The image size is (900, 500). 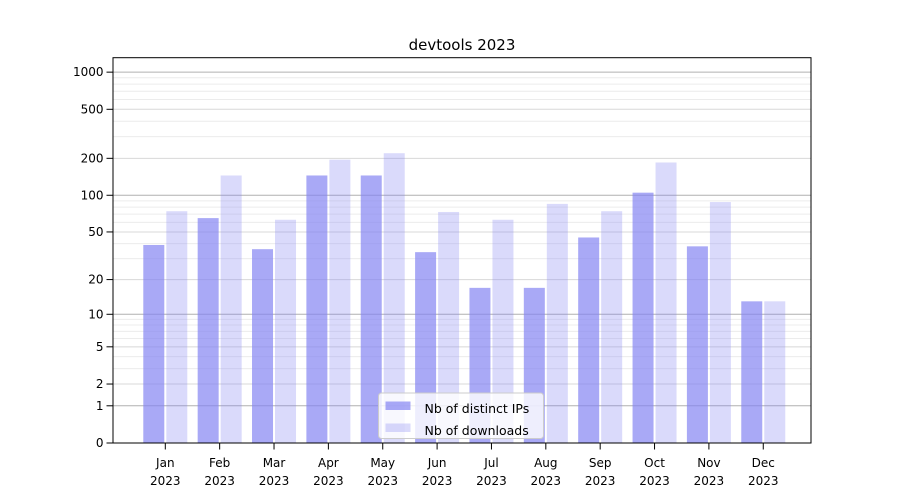 I want to click on legend-box, so click(x=461, y=415).